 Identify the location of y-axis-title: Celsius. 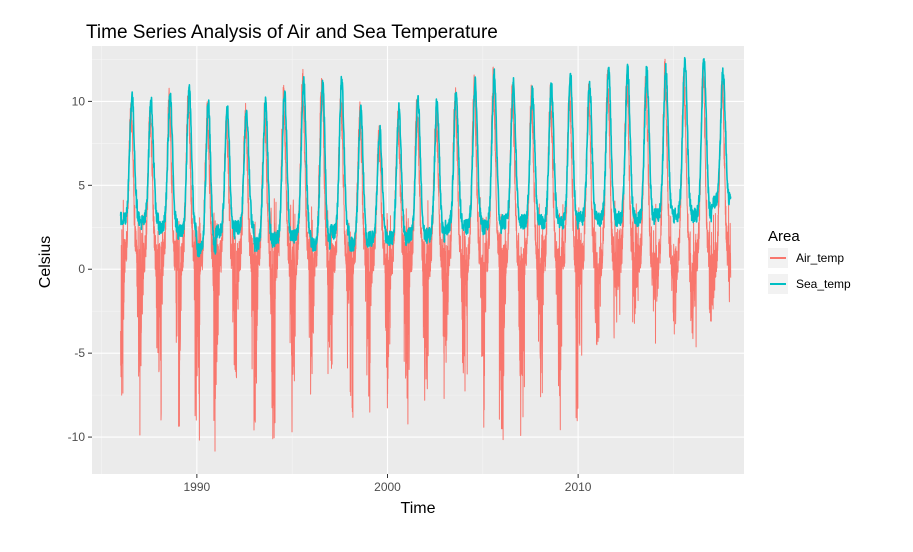
(45, 262).